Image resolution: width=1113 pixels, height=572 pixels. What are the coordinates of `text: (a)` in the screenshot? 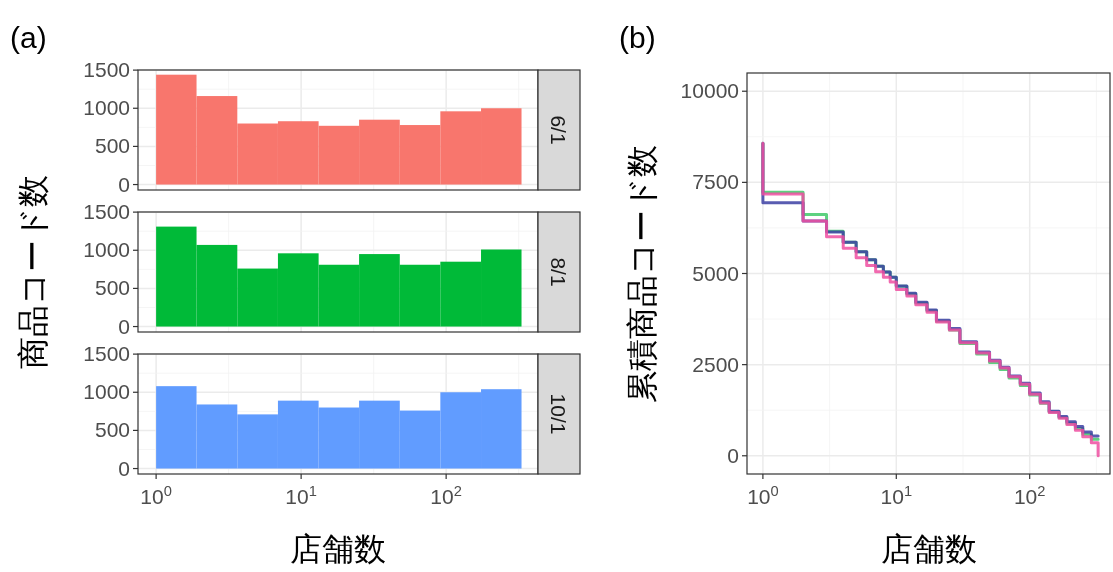 It's located at (28, 37).